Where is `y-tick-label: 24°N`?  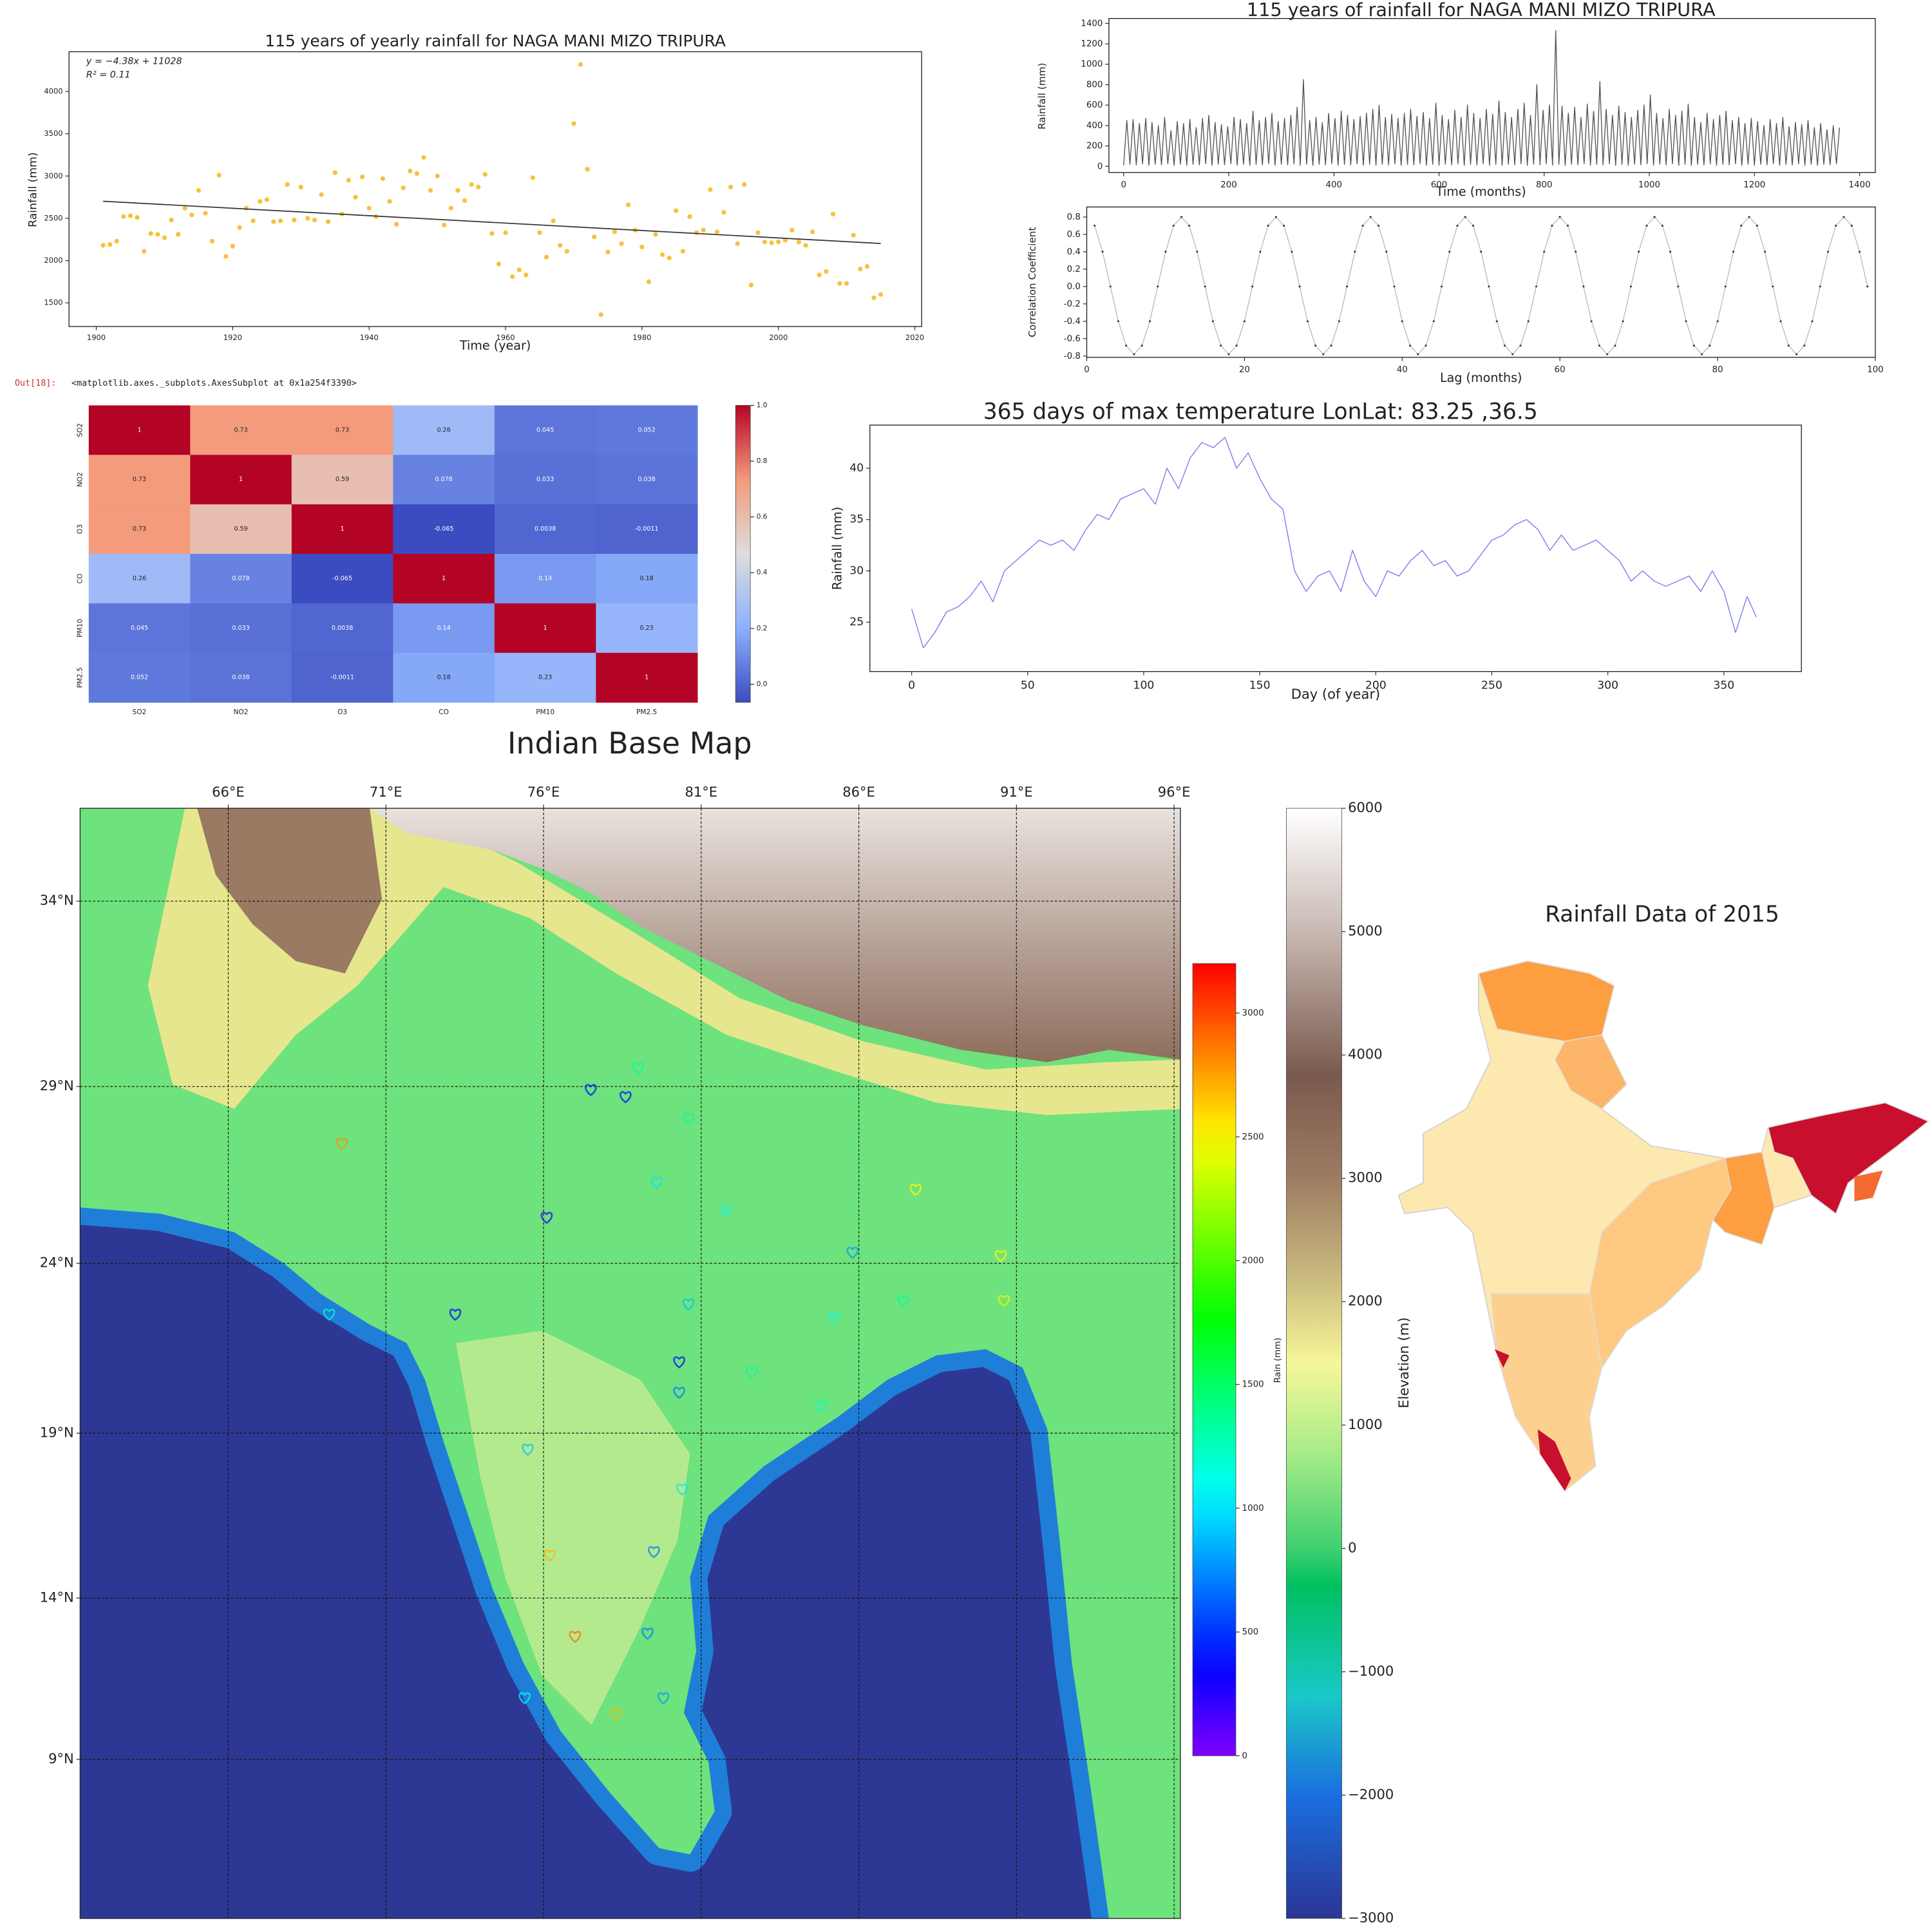
y-tick-label: 24°N is located at coordinates (57, 1263).